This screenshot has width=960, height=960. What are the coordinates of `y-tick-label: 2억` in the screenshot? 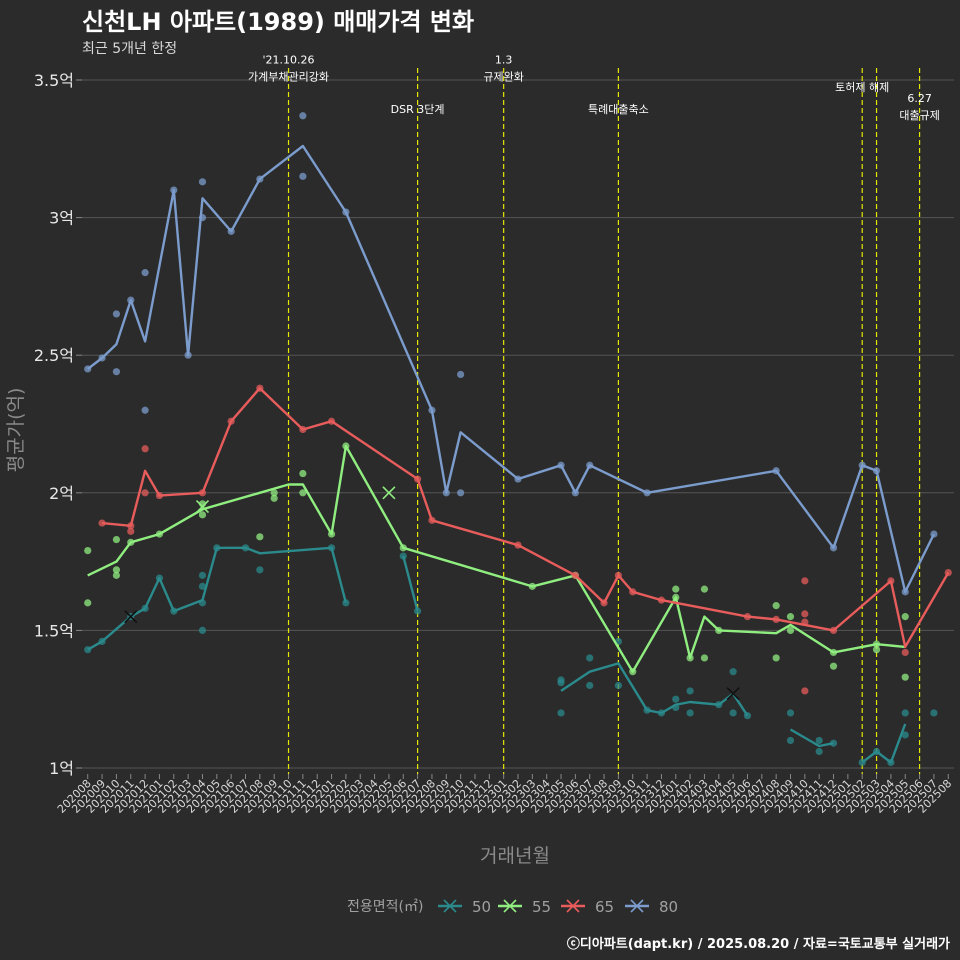 It's located at (61, 493).